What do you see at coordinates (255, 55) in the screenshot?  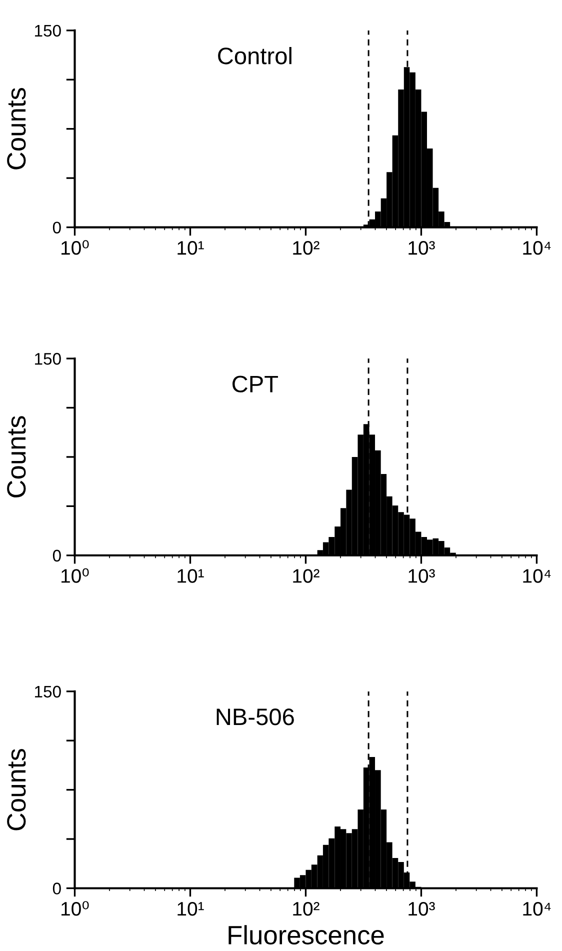 I see `text: Control` at bounding box center [255, 55].